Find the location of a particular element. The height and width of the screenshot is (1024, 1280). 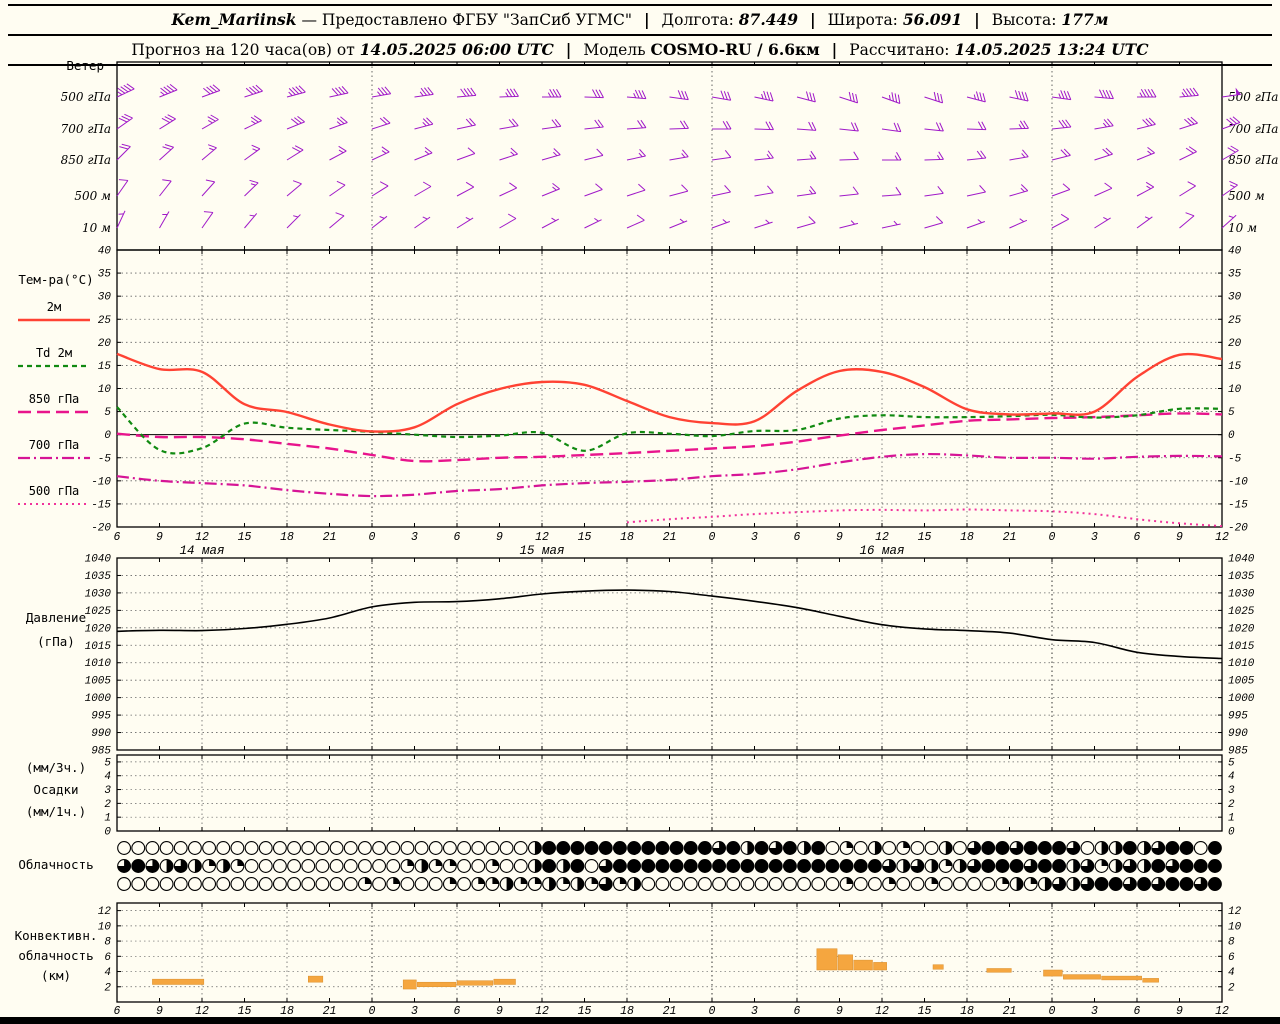

wind-level-label: 500 гПа is located at coordinates (86, 97).